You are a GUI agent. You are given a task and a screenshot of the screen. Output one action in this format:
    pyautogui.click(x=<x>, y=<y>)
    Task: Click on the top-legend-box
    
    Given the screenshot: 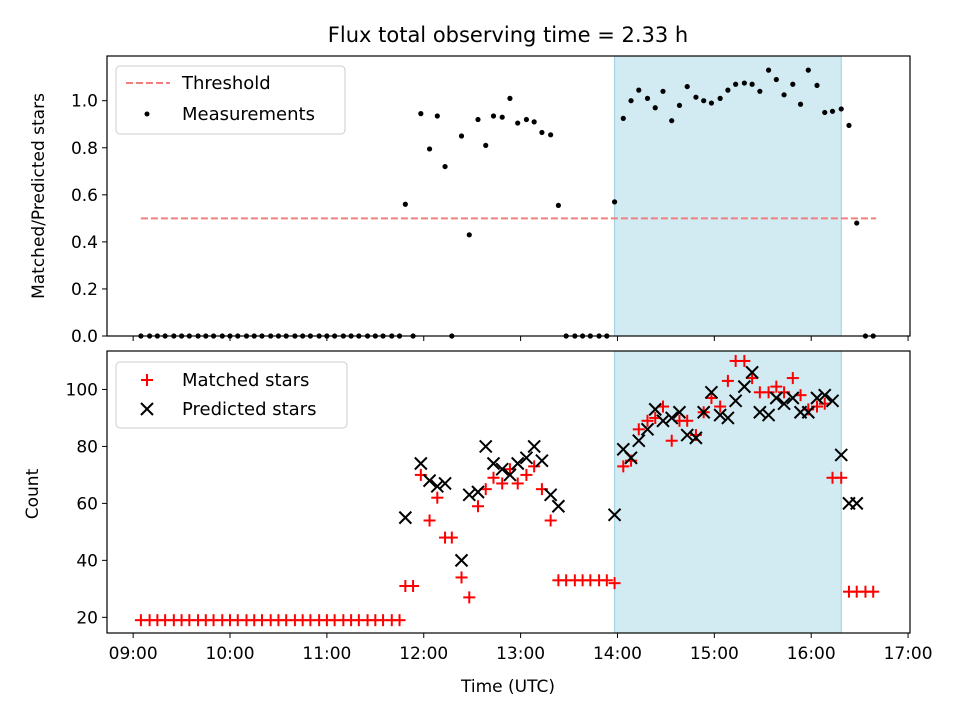 What is the action you would take?
    pyautogui.click(x=230, y=100)
    